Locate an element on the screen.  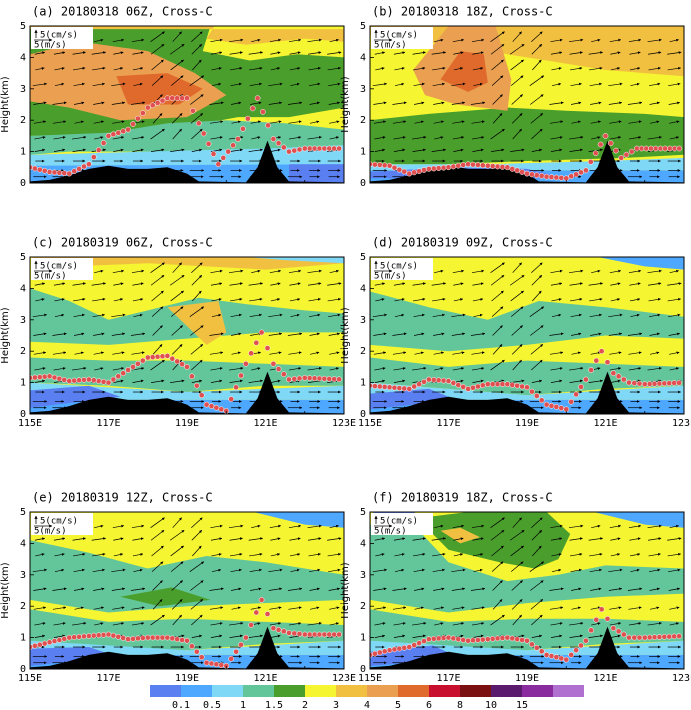
x-tick-label: 115E is located at coordinates (370, 678).